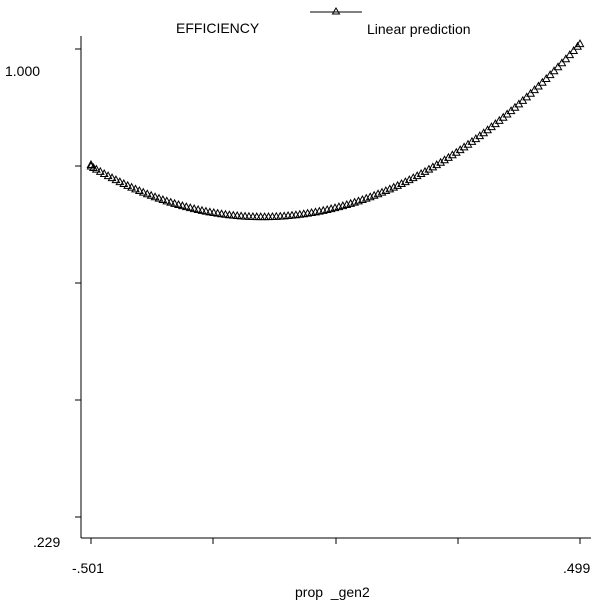  I want to click on legend: Linear prediction, so click(390, 22).